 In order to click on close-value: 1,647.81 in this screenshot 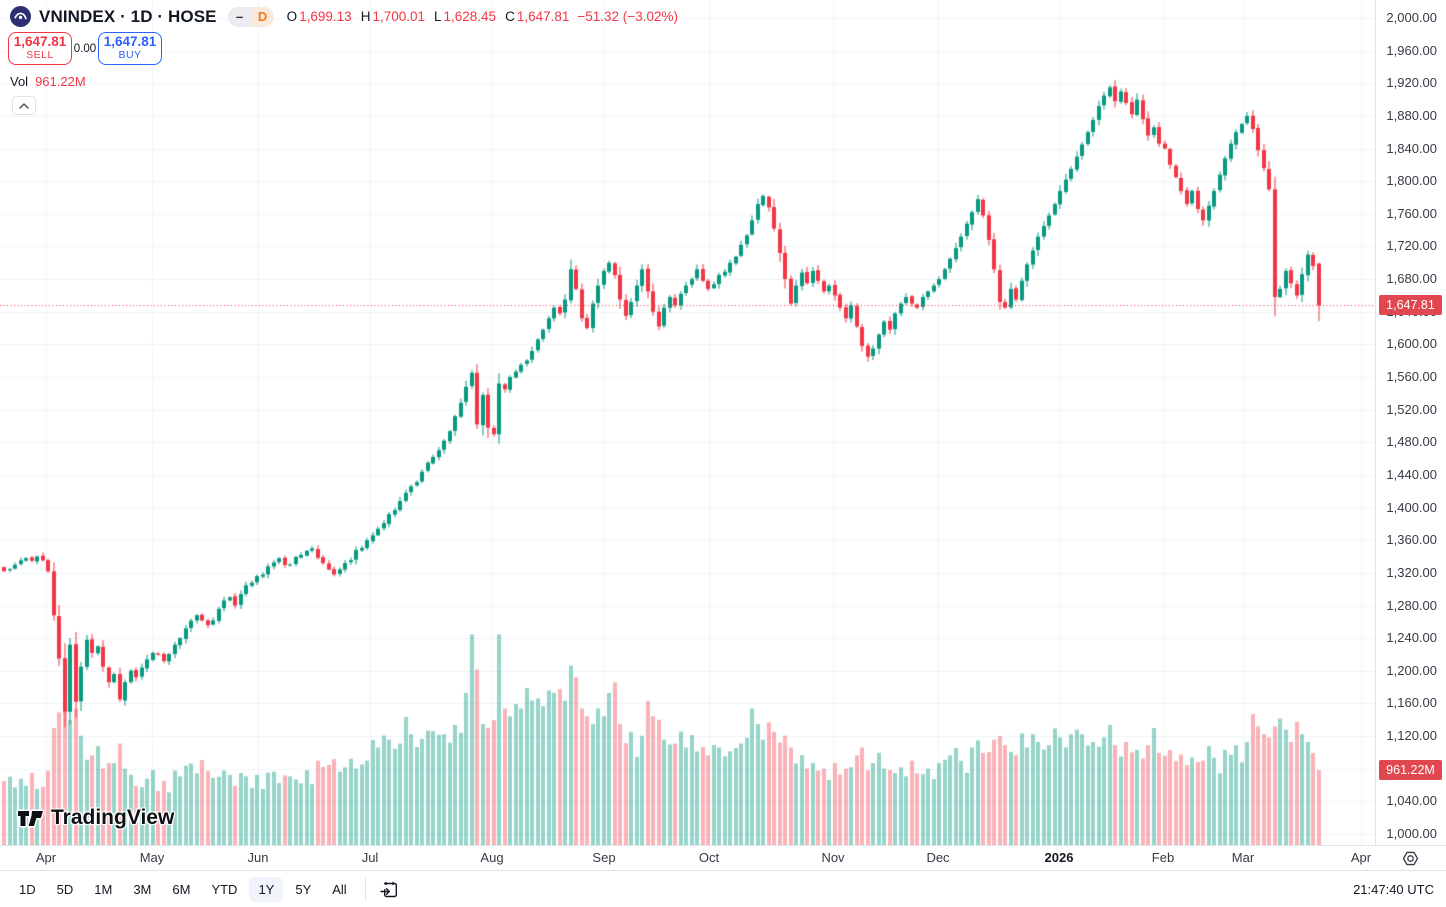, I will do `click(543, 16)`.